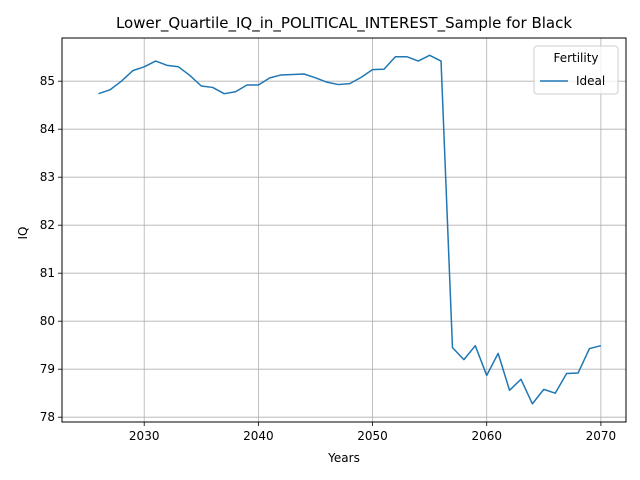 The height and width of the screenshot is (480, 640). Describe the element at coordinates (47, 369) in the screenshot. I see `y-tick-label: 79` at that location.